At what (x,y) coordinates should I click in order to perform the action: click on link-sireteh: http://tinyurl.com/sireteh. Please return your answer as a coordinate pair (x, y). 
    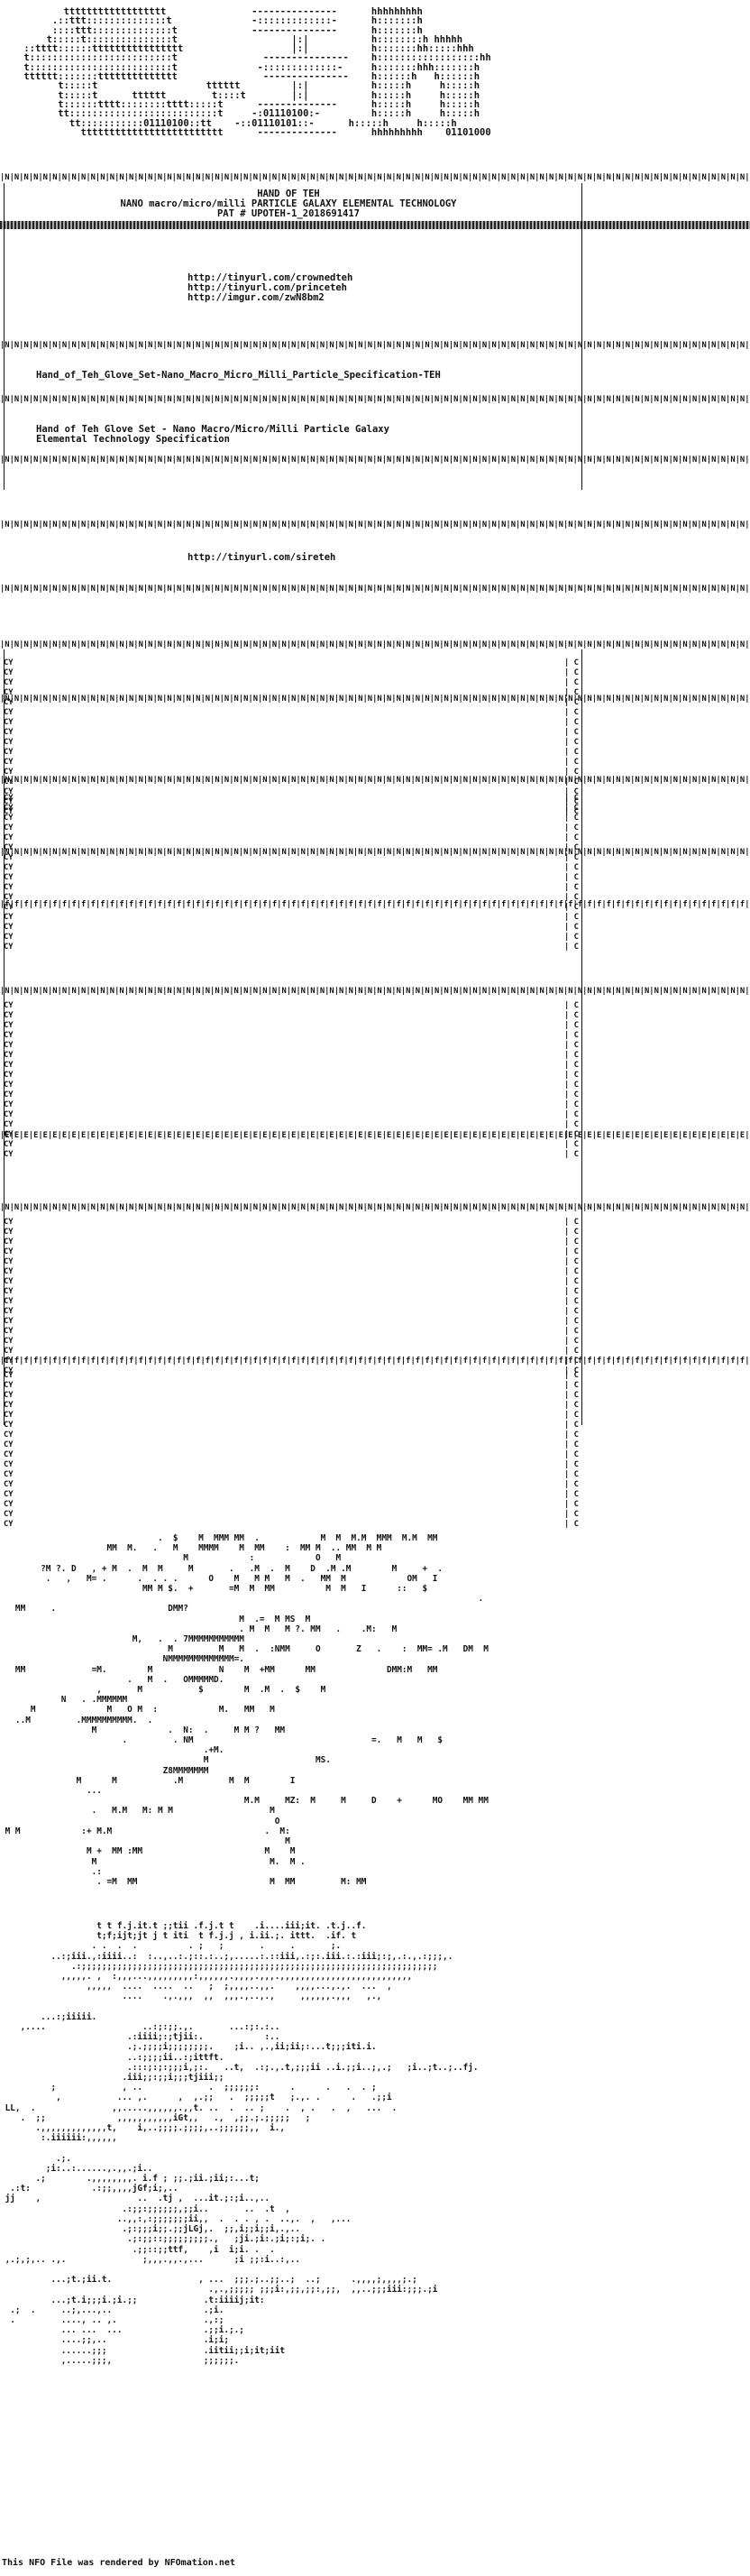
    Looking at the image, I should click on (262, 557).